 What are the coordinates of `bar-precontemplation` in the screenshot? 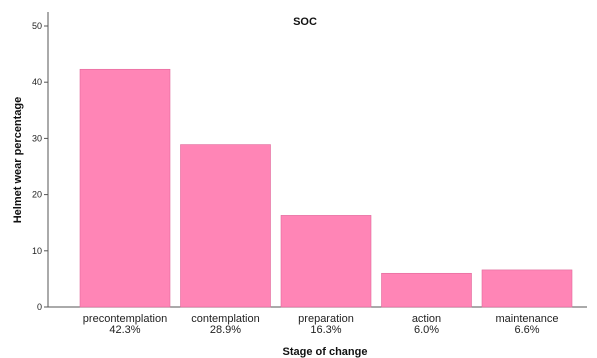 It's located at (125, 188).